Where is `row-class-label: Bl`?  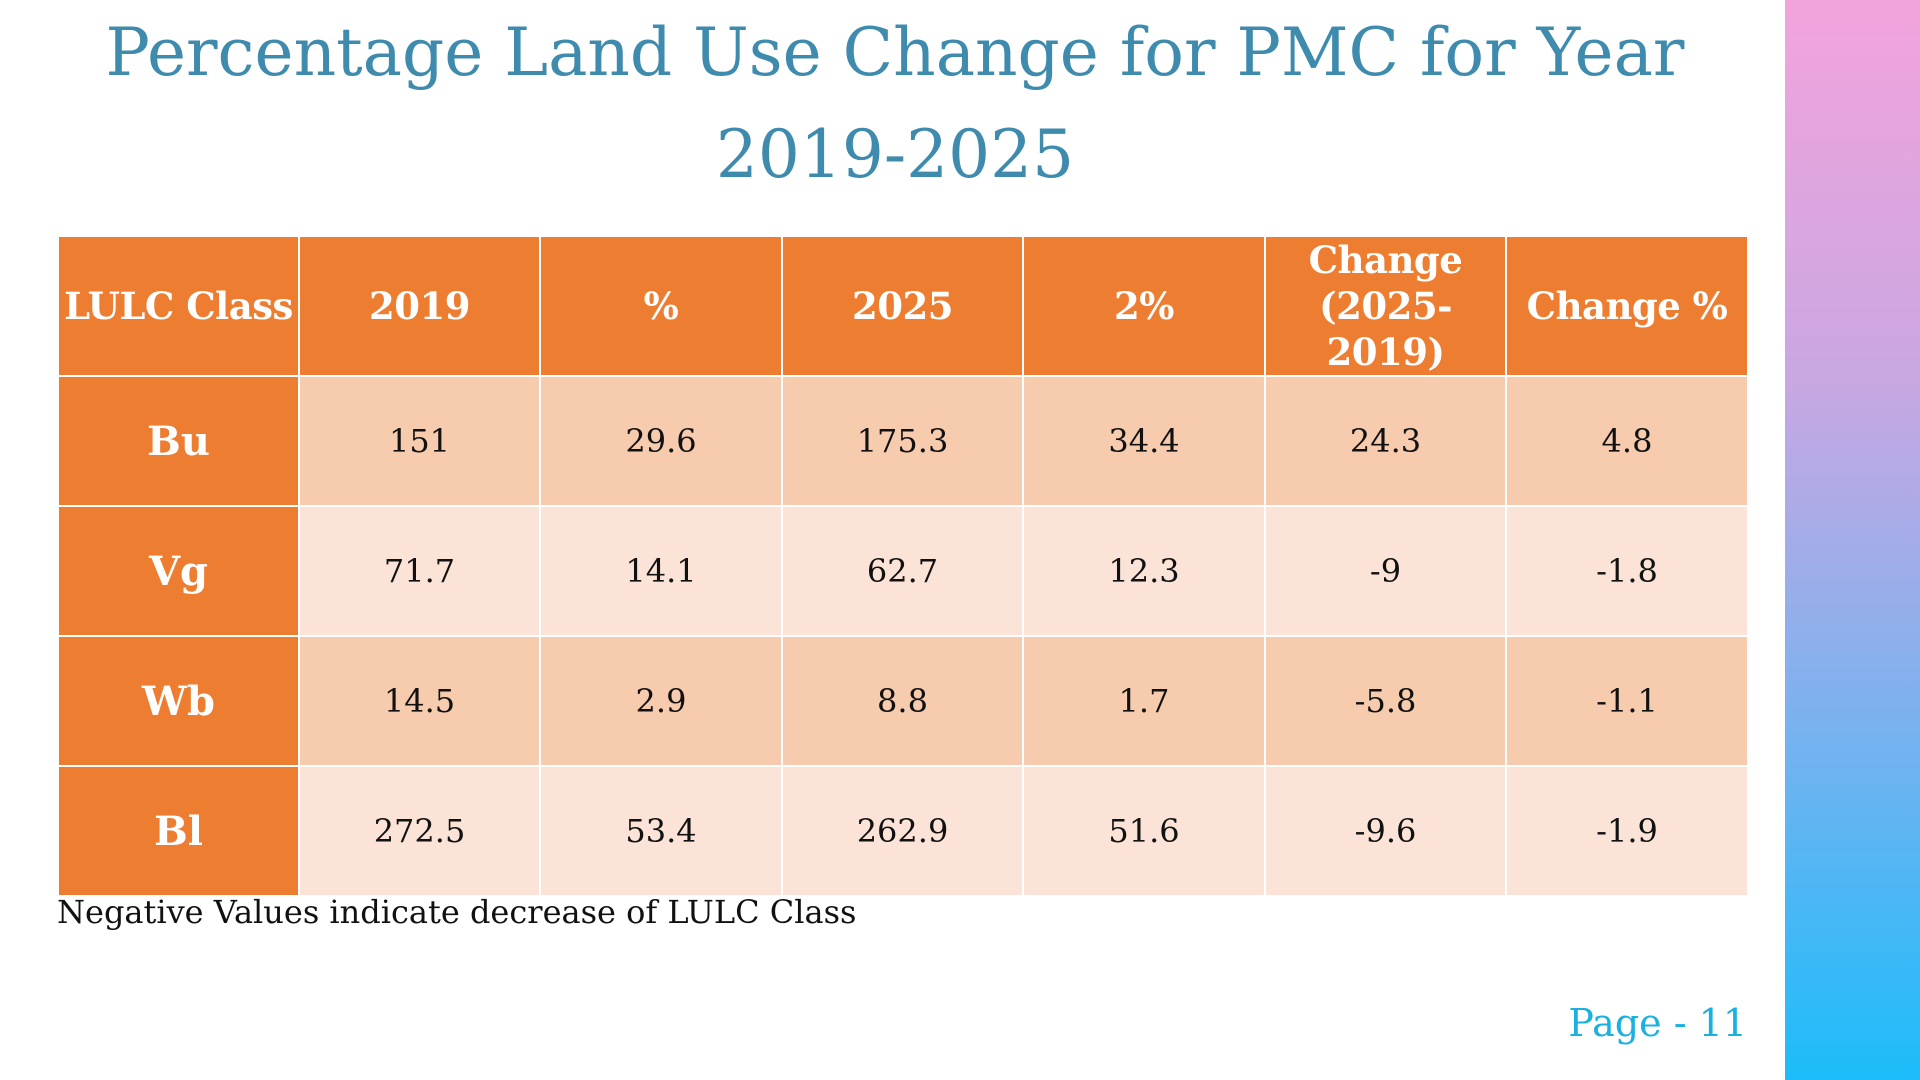
row-class-label: Bl is located at coordinates (178, 831).